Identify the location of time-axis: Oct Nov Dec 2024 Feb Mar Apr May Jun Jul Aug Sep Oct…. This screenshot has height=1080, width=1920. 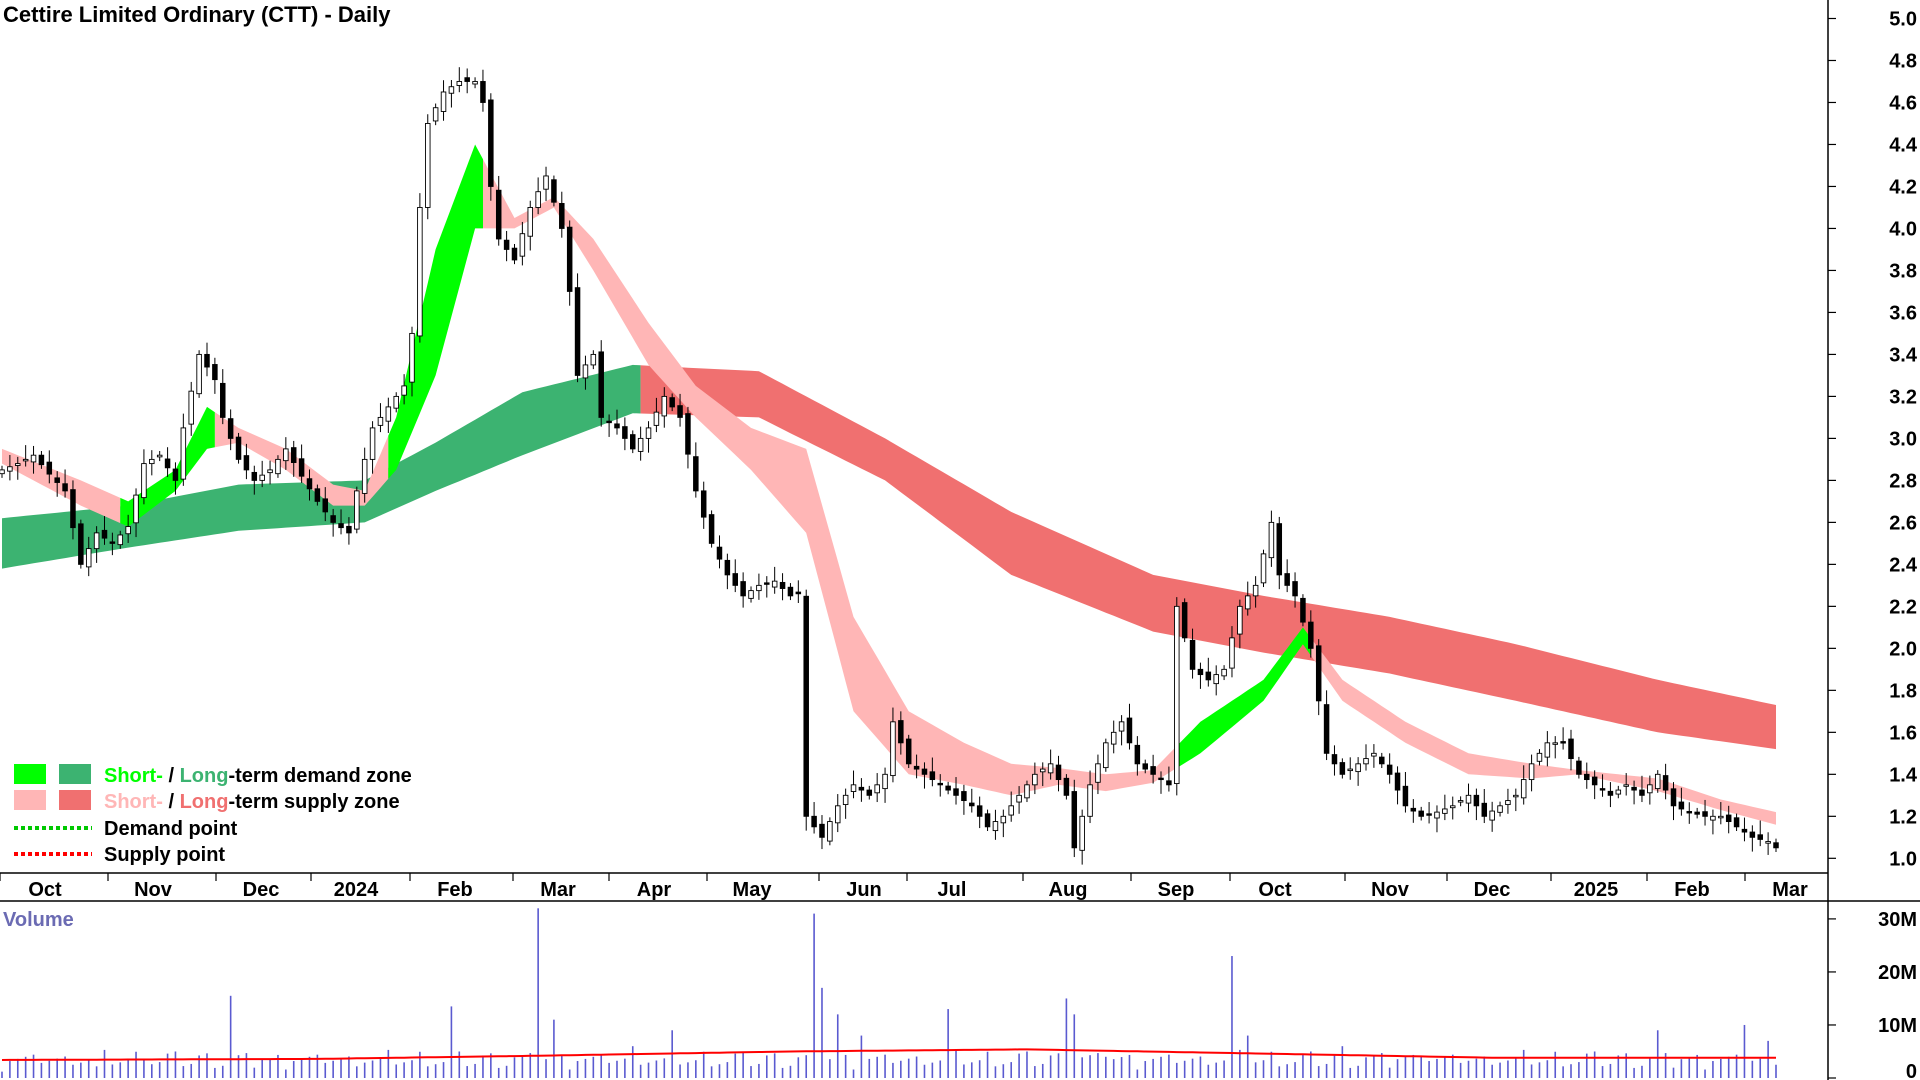
(904, 887).